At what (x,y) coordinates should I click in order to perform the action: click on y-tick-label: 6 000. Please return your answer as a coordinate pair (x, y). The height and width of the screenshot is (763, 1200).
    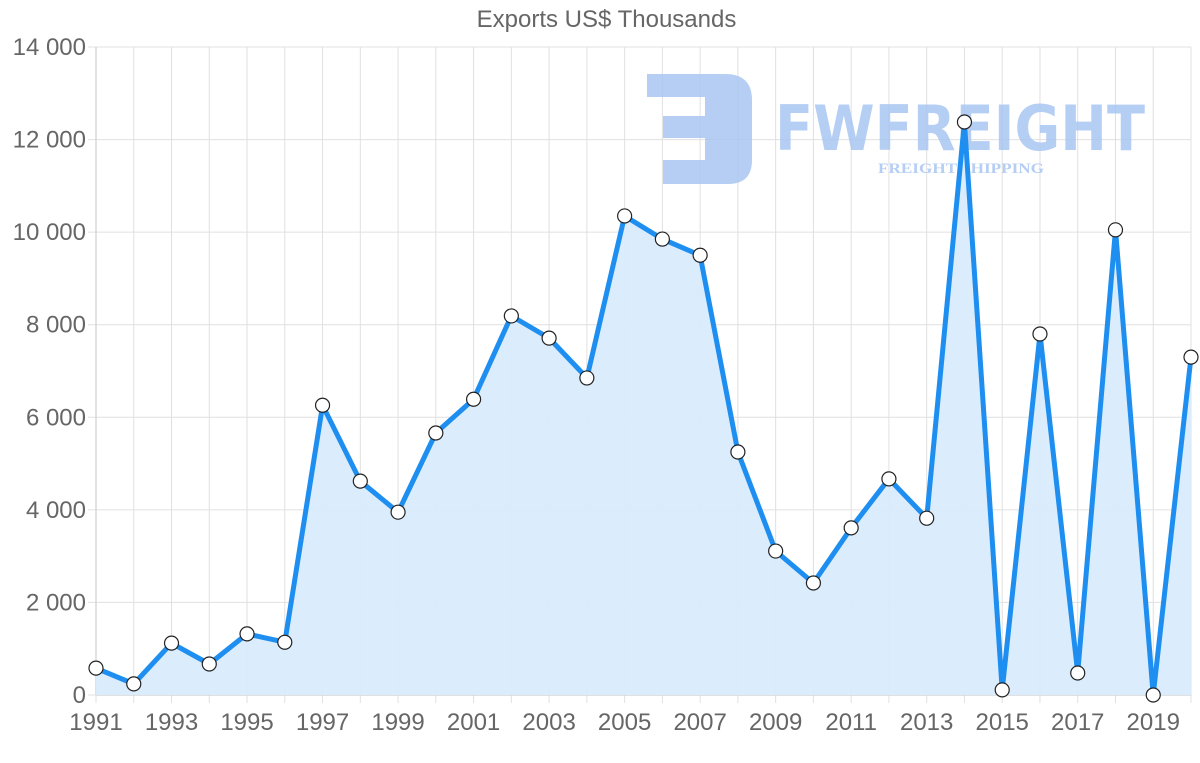
    Looking at the image, I should click on (56, 417).